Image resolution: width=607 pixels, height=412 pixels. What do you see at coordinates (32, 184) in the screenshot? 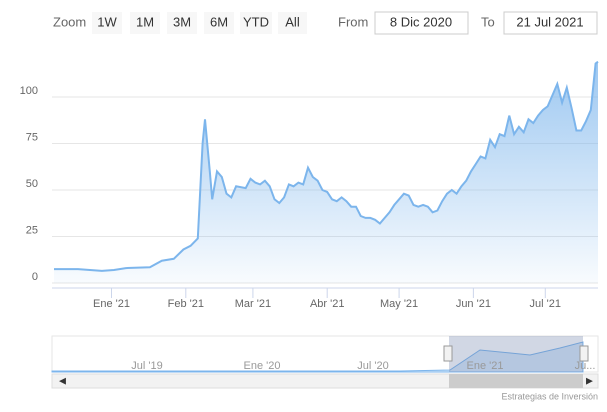
I see `y-tick-label: 50` at bounding box center [32, 184].